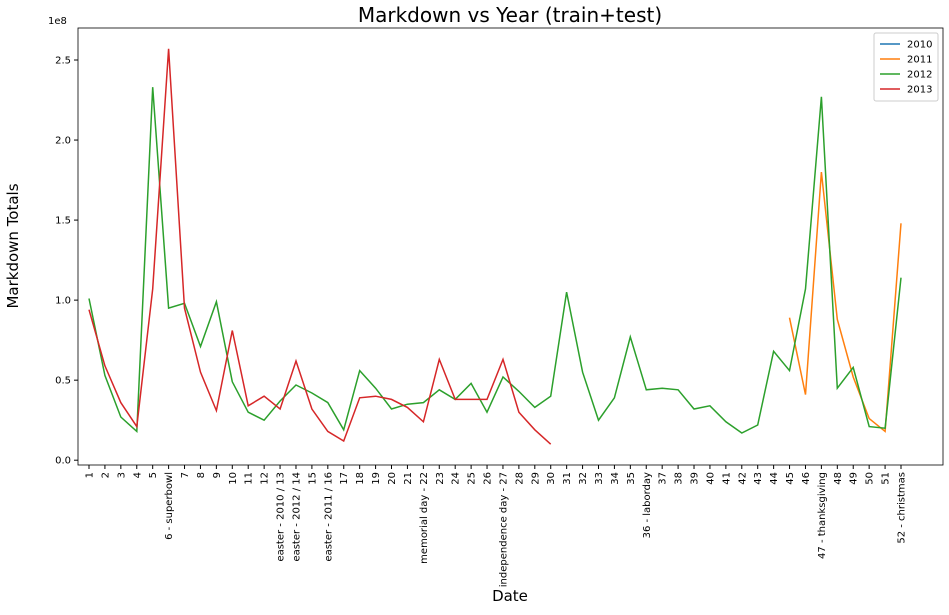  What do you see at coordinates (121, 475) in the screenshot?
I see `x-tick-label: 3` at bounding box center [121, 475].